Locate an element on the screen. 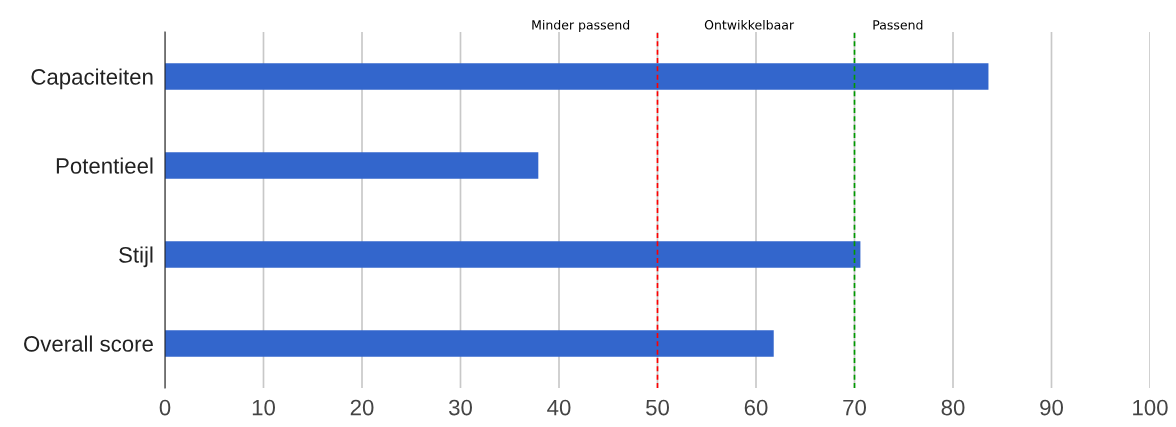  x-tick-label: 90 is located at coordinates (1051, 407).